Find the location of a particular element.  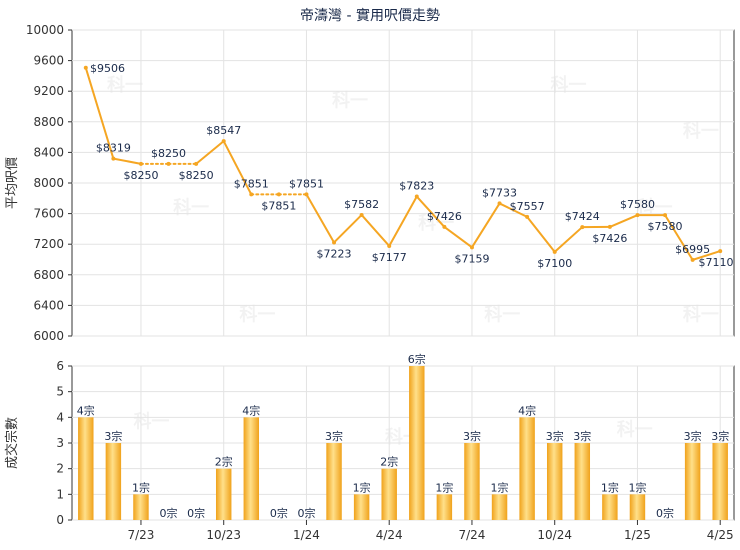

x-tick-label: 4/25 is located at coordinates (720, 535).